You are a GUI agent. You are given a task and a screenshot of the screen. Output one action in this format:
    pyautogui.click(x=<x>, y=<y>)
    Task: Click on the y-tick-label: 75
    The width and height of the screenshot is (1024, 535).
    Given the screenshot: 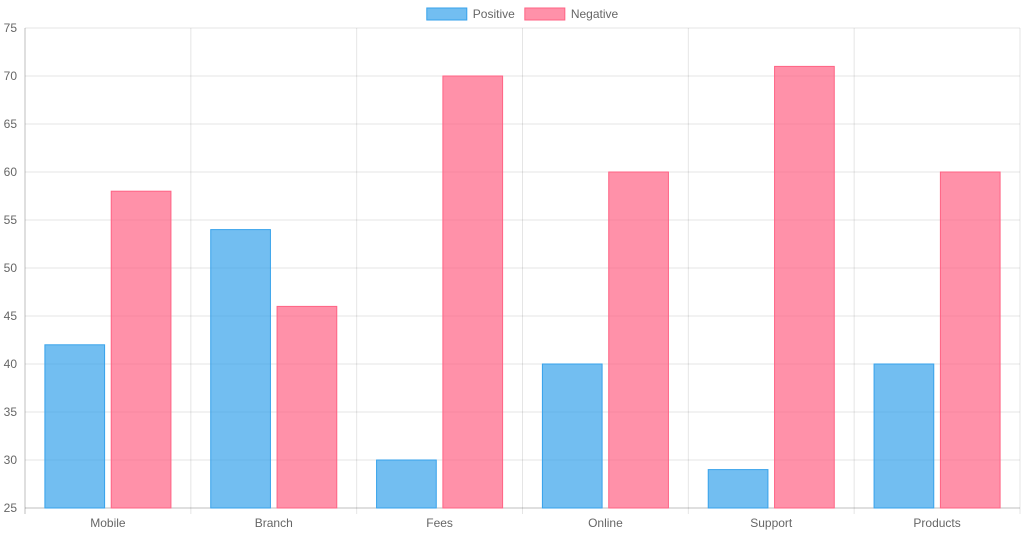 What is the action you would take?
    pyautogui.click(x=11, y=28)
    